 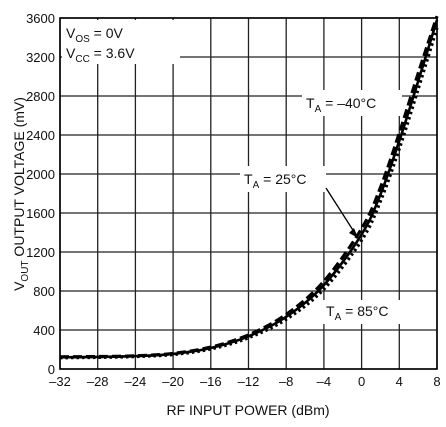 What do you see at coordinates (40, 57) in the screenshot?
I see `y-tick-label-8: 3200` at bounding box center [40, 57].